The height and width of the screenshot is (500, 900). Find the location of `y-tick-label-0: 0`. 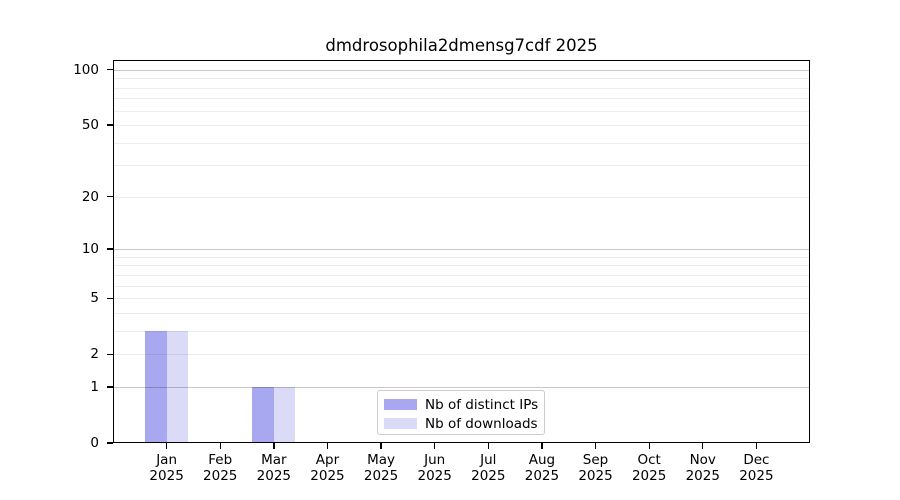

y-tick-label-0: 0 is located at coordinates (94, 443).